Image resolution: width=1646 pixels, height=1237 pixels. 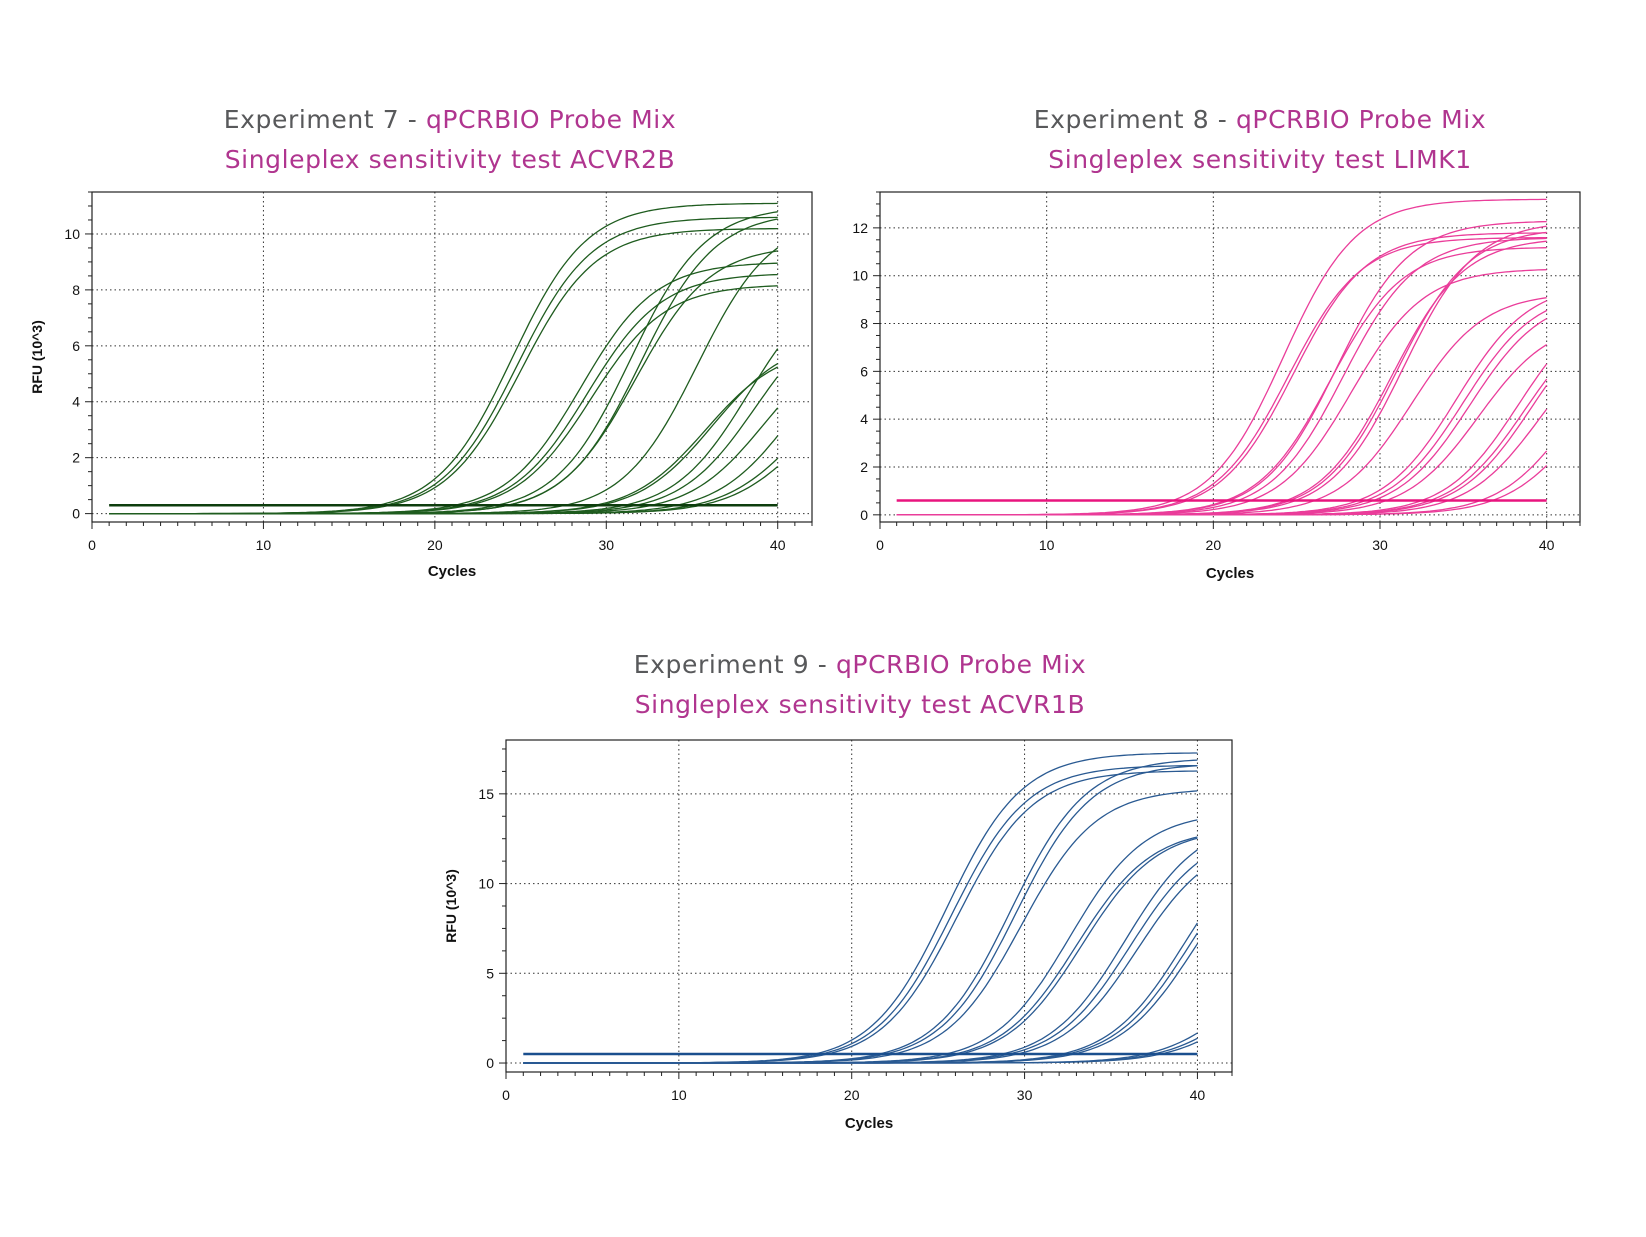 What do you see at coordinates (324, 119) in the screenshot?
I see `chart-1-title-prefix: Experiment 7 -` at bounding box center [324, 119].